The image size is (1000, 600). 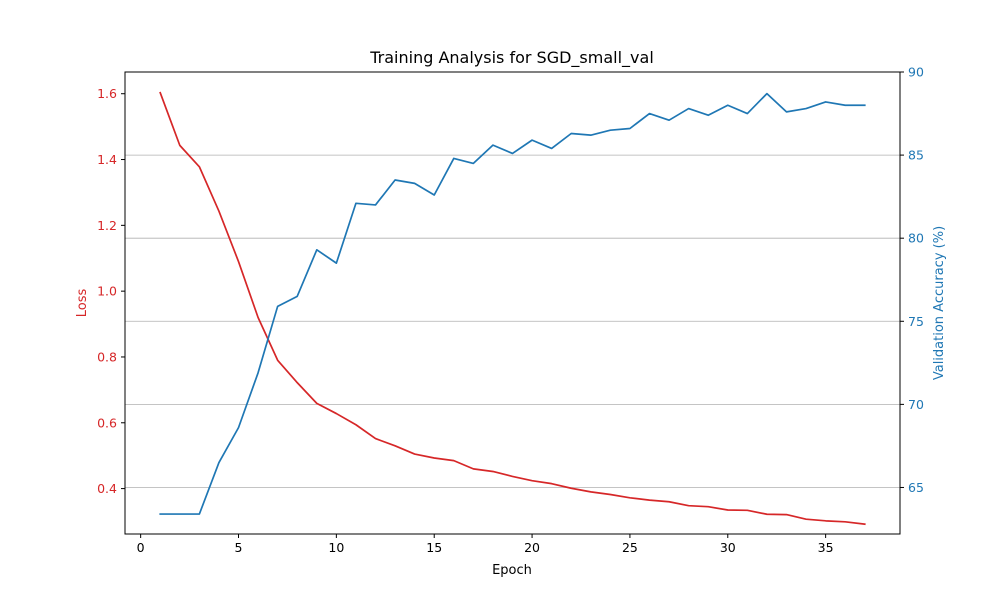 What do you see at coordinates (728, 547) in the screenshot?
I see `x-tick-label: 30` at bounding box center [728, 547].